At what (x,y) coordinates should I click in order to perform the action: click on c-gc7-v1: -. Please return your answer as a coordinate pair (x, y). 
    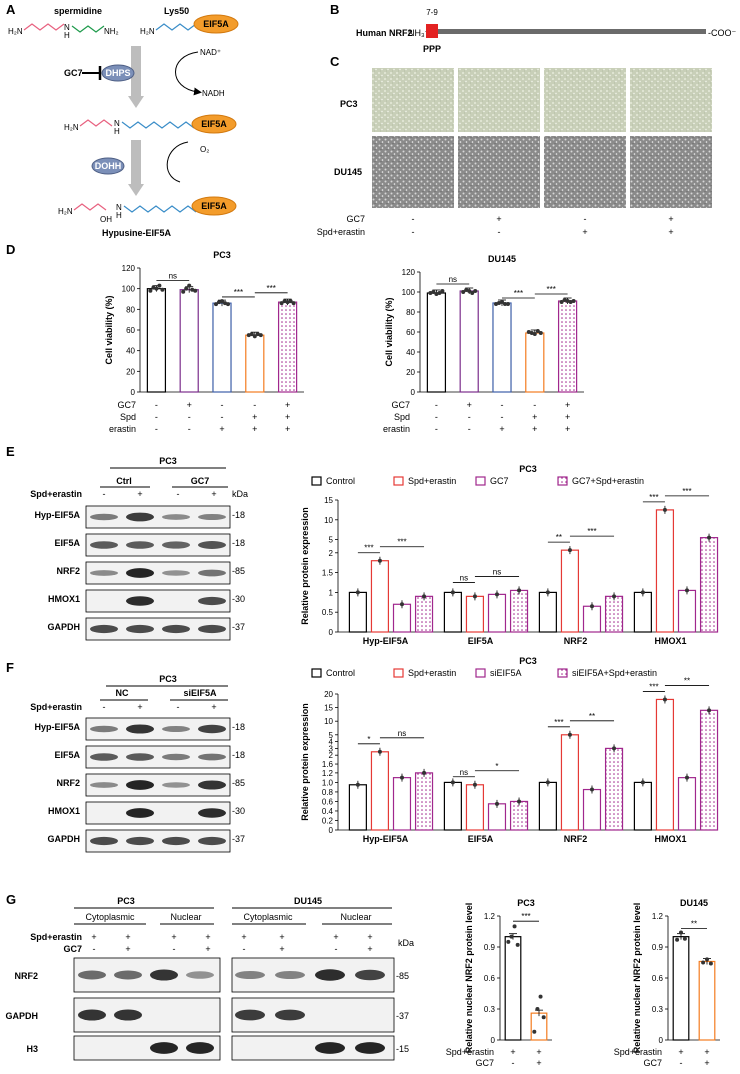
    Looking at the image, I should click on (413, 219).